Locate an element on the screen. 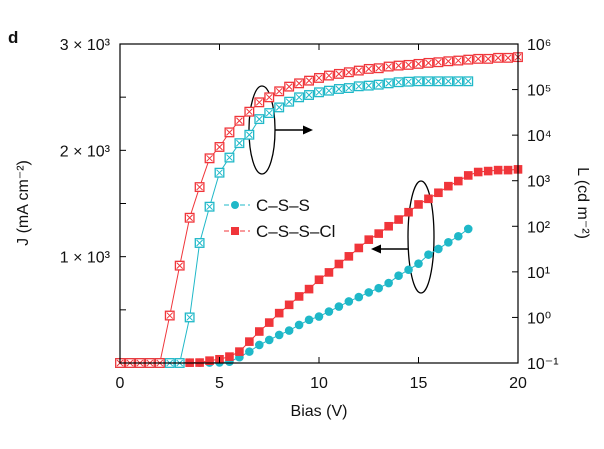 The height and width of the screenshot is (449, 604). left-tick-label: 2 × 10³ is located at coordinates (85, 151).